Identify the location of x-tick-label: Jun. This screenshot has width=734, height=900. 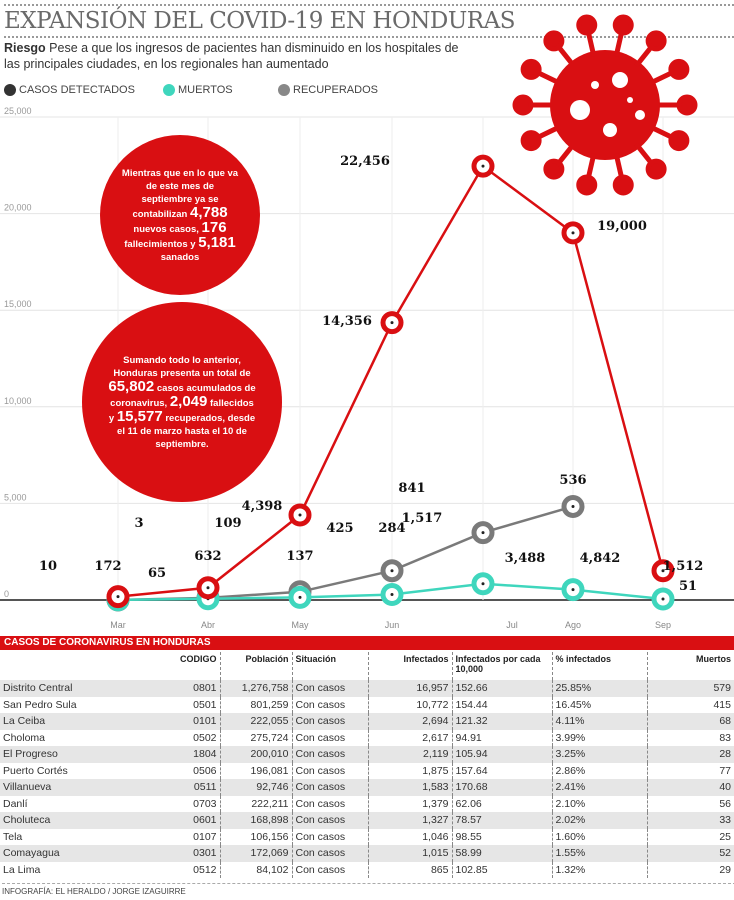
(392, 625).